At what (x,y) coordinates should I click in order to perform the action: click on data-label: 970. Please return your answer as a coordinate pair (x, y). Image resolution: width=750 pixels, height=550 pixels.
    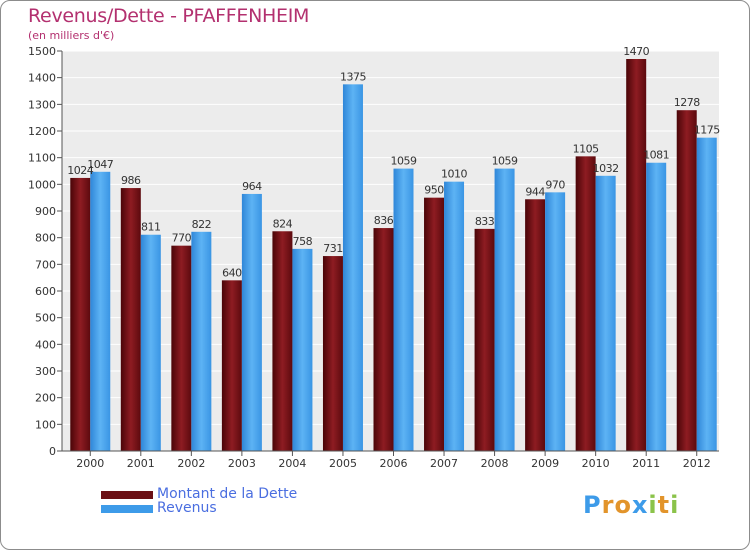
    Looking at the image, I should click on (555, 184).